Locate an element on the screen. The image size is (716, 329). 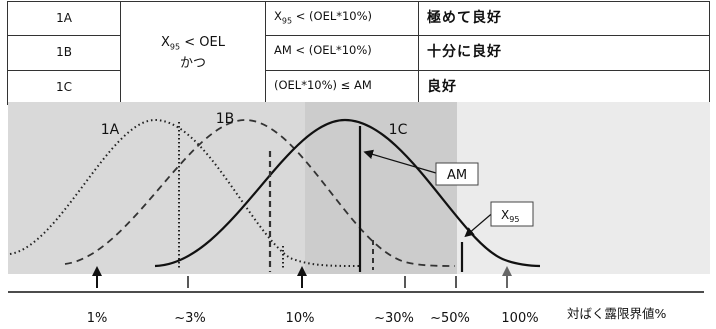
condition-text: X95 < OEL is located at coordinates (193, 43).